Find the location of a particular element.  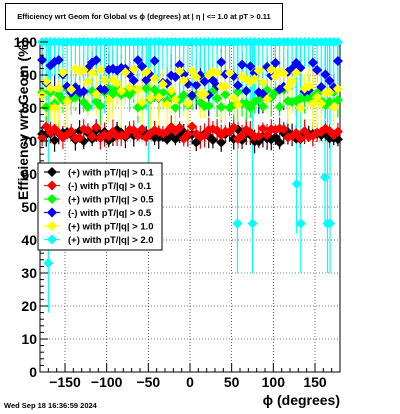

legend-label: (-) with pT/|q| > 0.5 is located at coordinates (110, 213).